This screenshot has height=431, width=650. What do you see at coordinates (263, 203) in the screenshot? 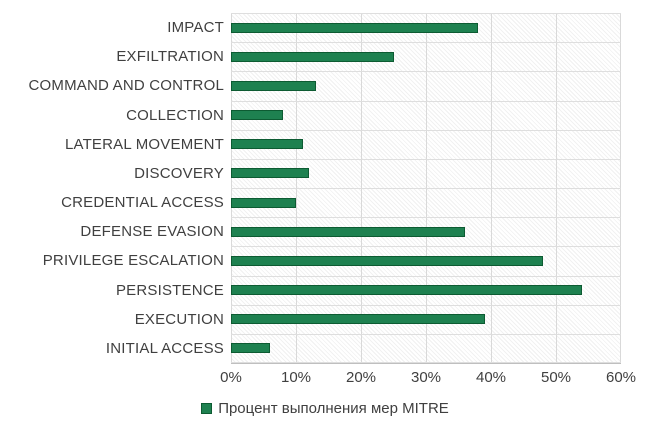
I see `bar-credential-access` at bounding box center [263, 203].